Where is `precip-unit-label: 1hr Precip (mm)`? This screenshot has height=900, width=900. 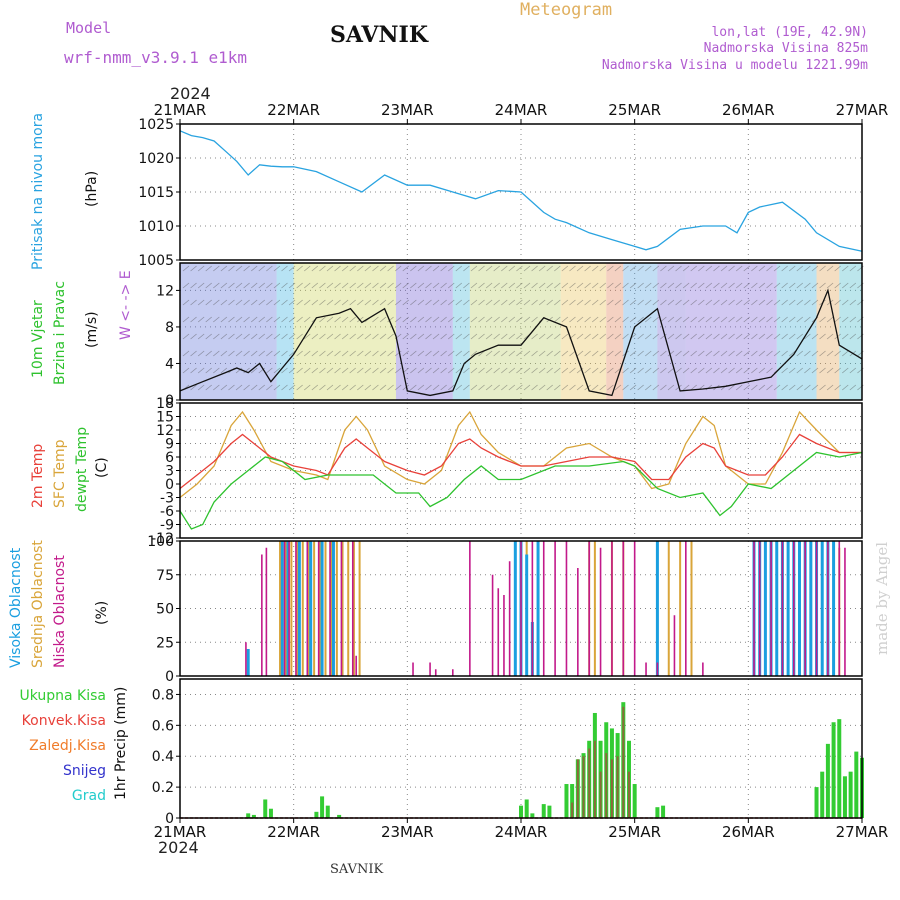
precip-unit-label: 1hr Precip (mm) is located at coordinates (121, 743).